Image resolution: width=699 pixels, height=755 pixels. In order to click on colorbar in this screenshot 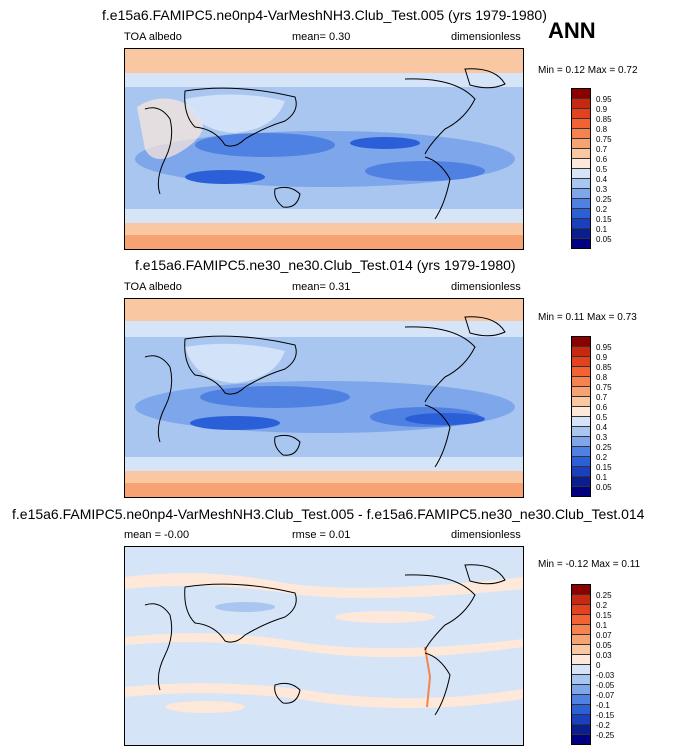, I will do `click(581, 416)`.